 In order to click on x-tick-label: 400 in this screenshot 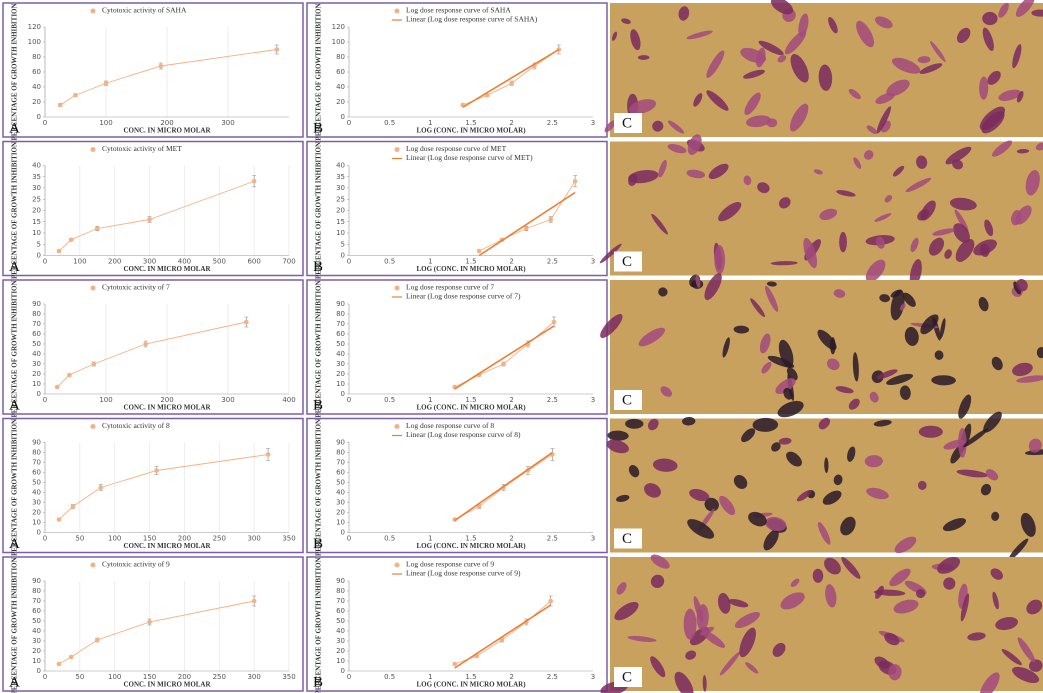, I will do `click(184, 262)`.